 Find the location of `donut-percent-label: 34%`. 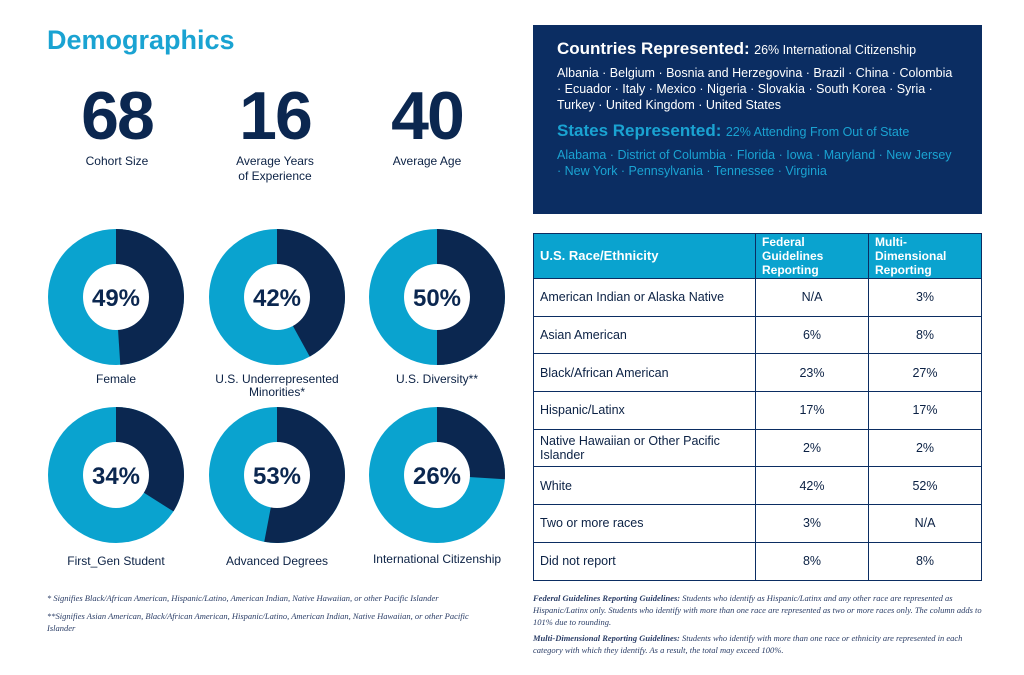

donut-percent-label: 34% is located at coordinates (116, 476).